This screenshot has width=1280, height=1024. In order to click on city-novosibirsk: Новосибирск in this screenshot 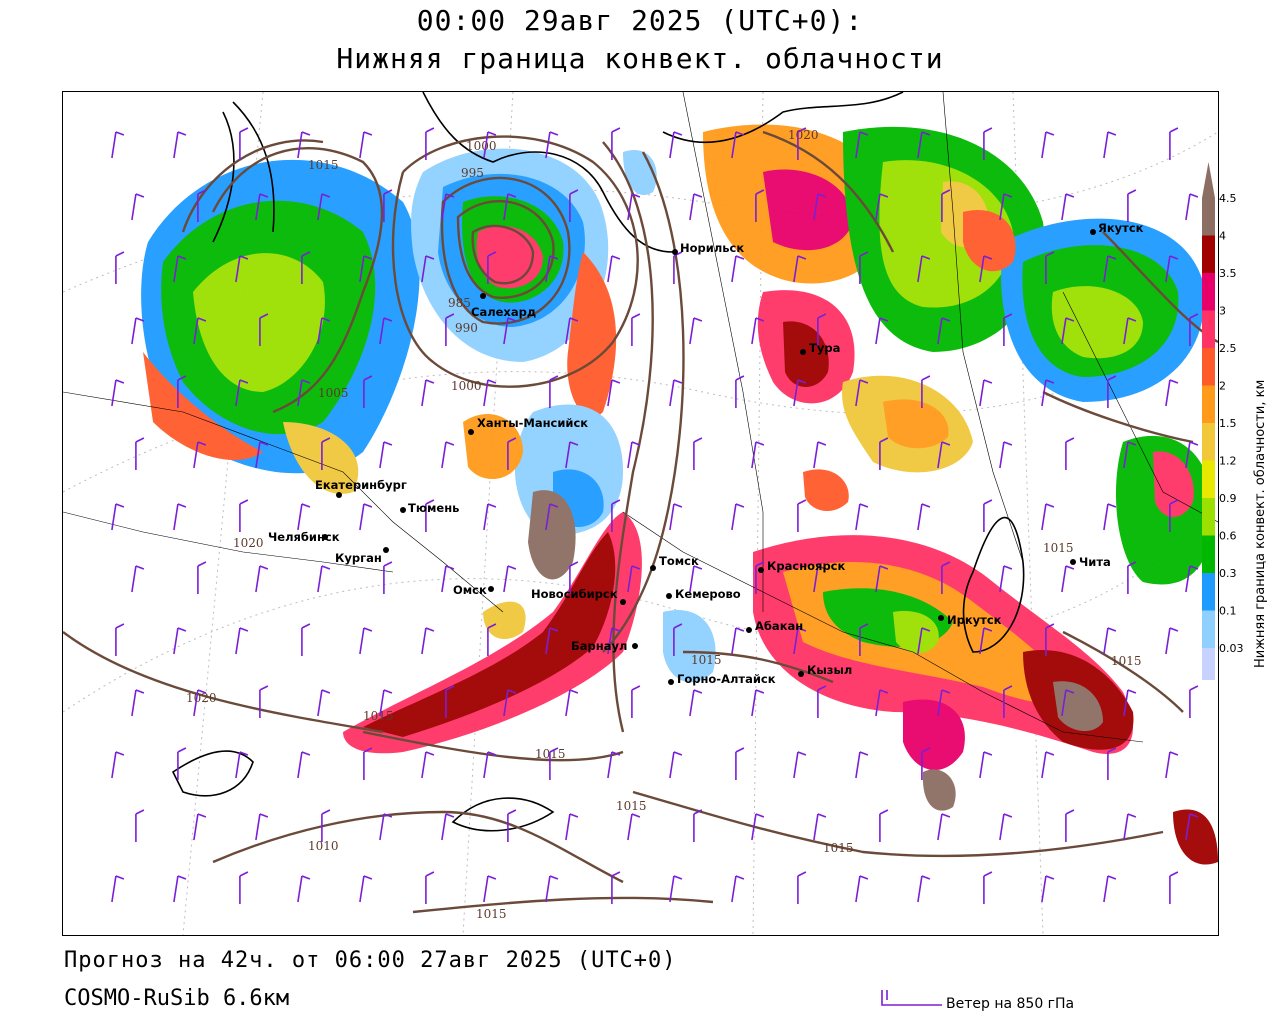, I will do `click(578, 596)`.